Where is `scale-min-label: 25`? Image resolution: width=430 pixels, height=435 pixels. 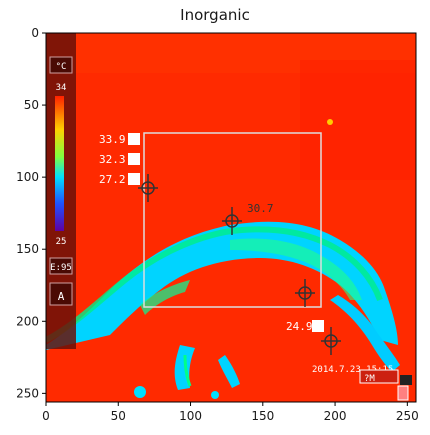
scale-min-label: 25 is located at coordinates (61, 242).